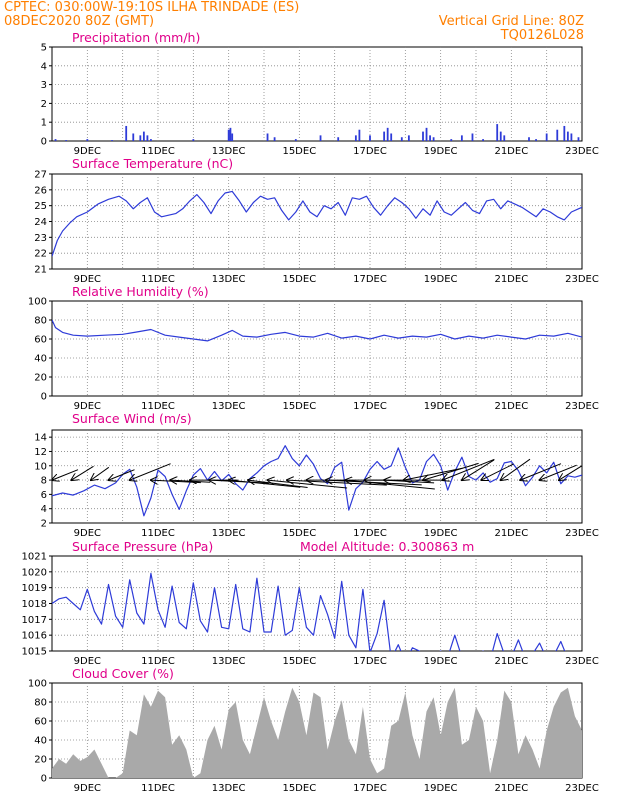  I want to click on precipitation-title: Precipitation (mm/h), so click(136, 37).